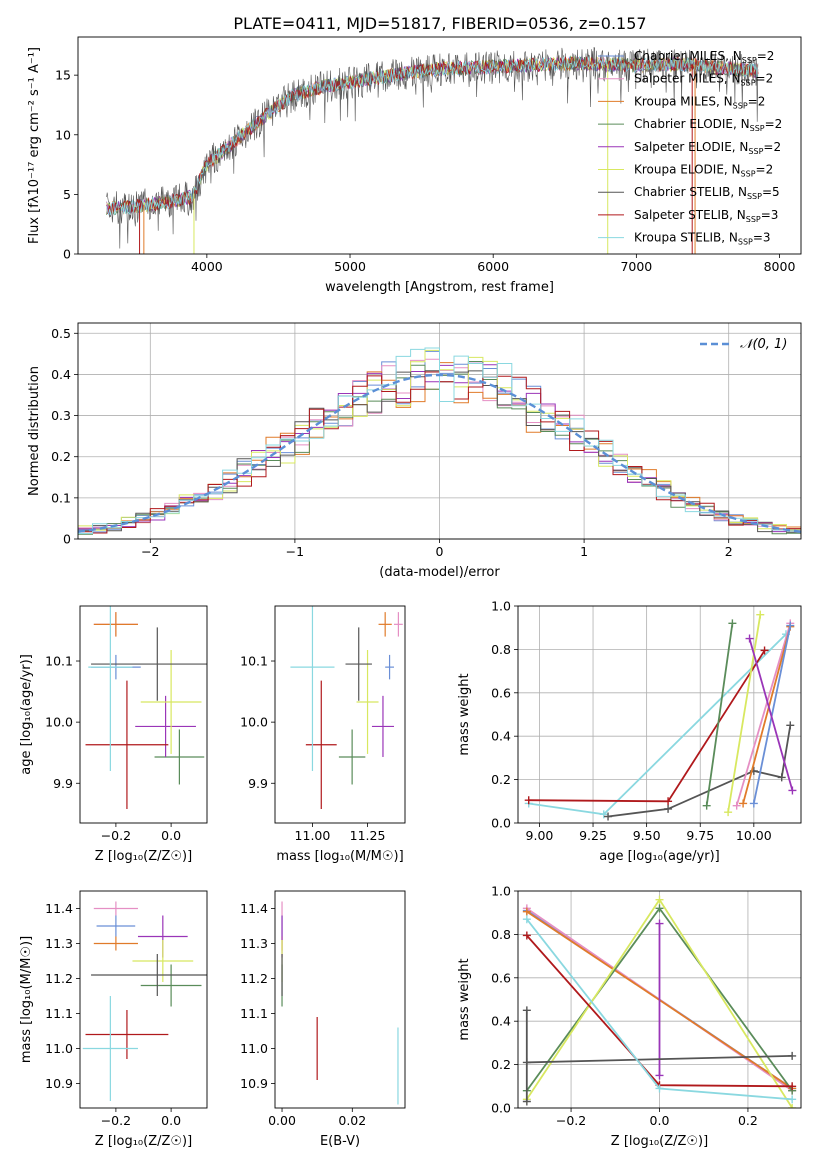 Image resolution: width=819 pixels, height=1170 pixels. Describe the element at coordinates (708, 125) in the screenshot. I see `legend-label: Chabrier ELODIE, NSSP=2` at that location.